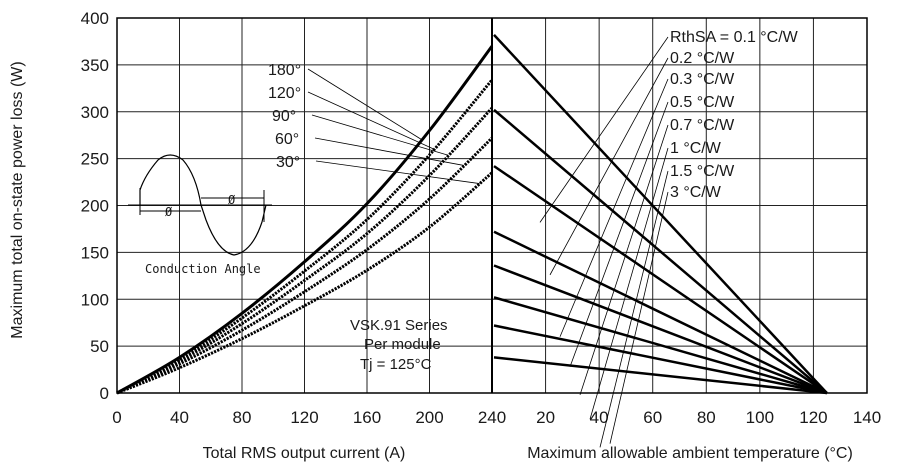 This screenshot has width=917, height=465. I want to click on x-tick-label-left: 240, so click(492, 417).